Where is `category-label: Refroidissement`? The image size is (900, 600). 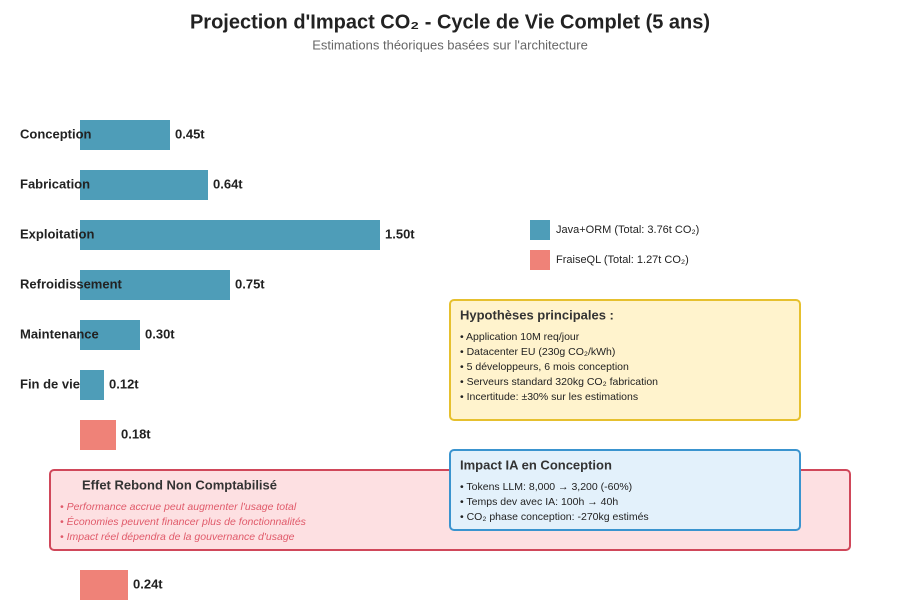 category-label: Refroidissement is located at coordinates (71, 283).